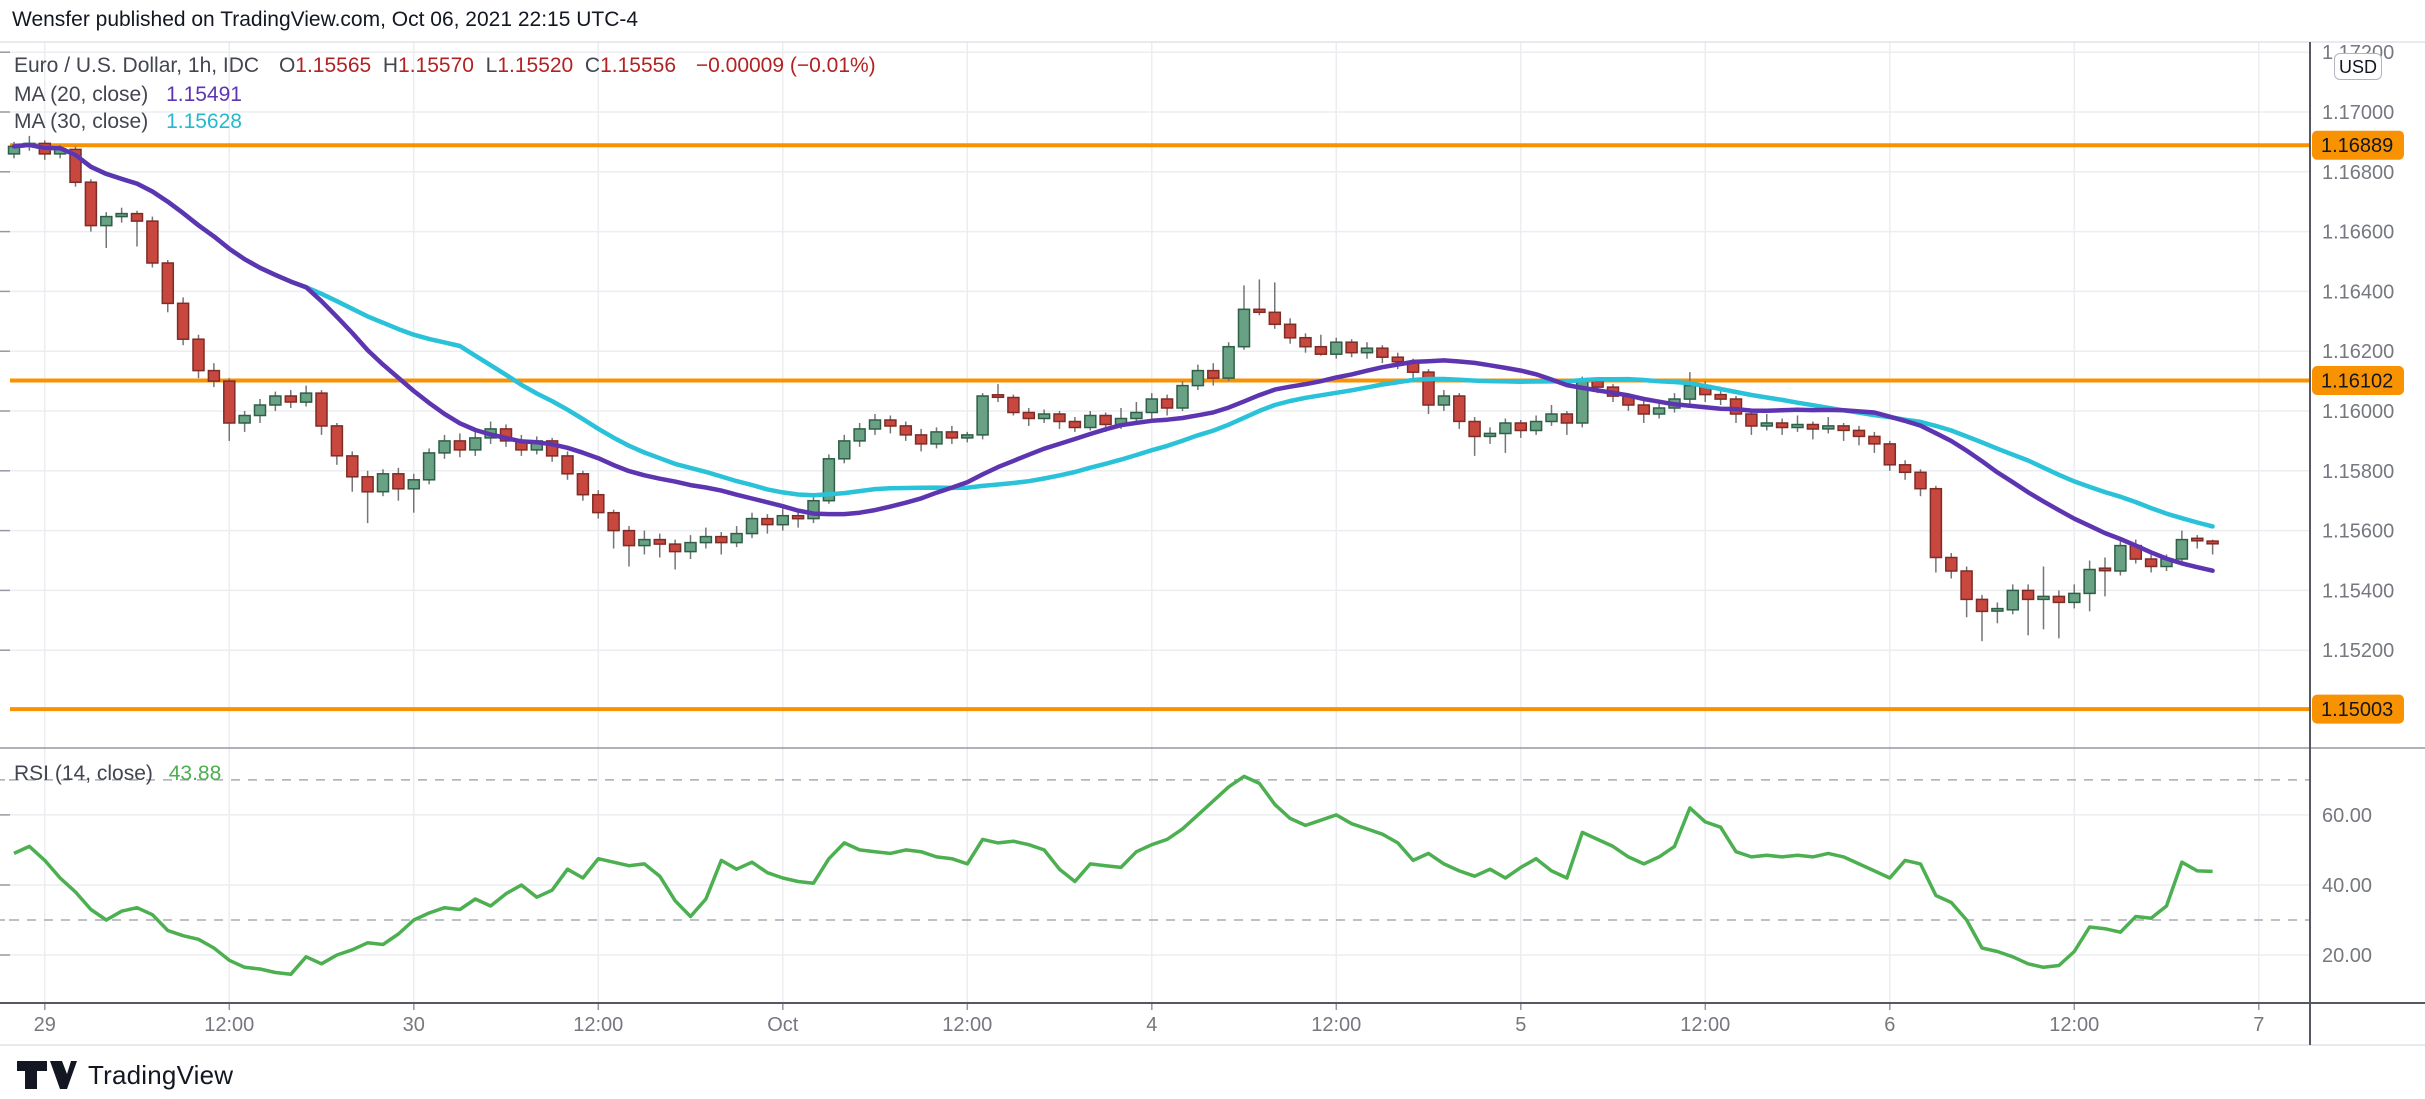 This screenshot has height=1099, width=2425. Describe the element at coordinates (1155, 1024) in the screenshot. I see `time-axis-scale` at that location.